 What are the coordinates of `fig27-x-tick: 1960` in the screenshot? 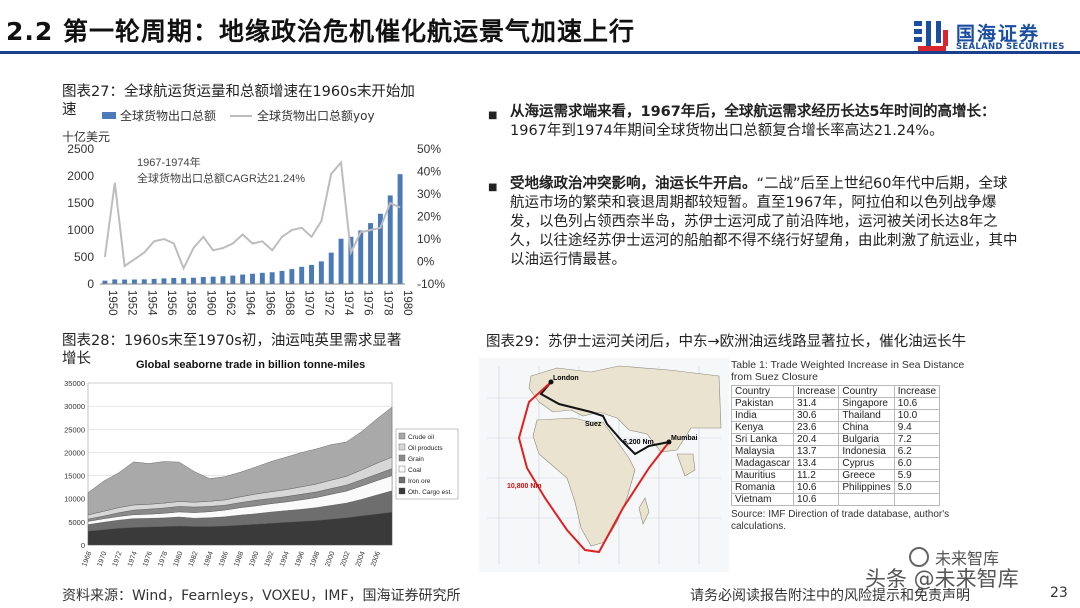 It's located at (210, 303).